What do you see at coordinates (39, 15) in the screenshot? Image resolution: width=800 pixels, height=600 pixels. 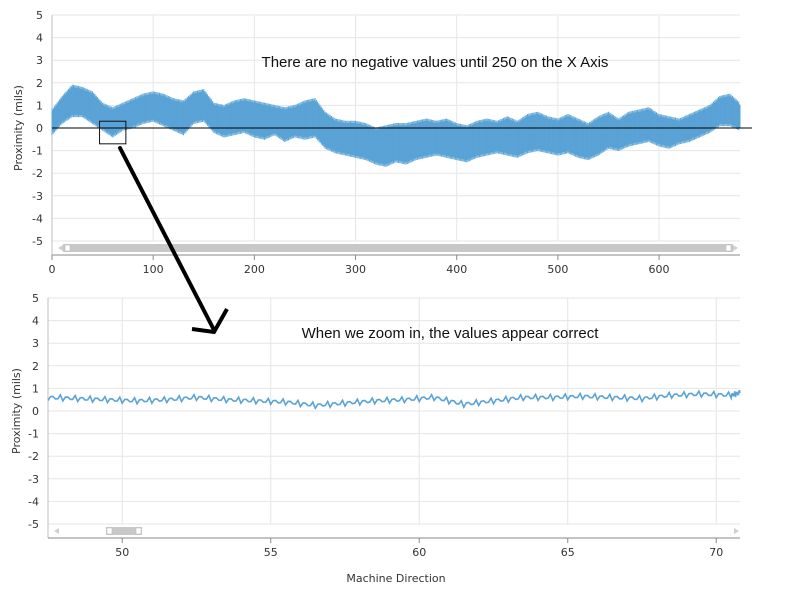 I see `overview-y-tick-label: 5` at bounding box center [39, 15].